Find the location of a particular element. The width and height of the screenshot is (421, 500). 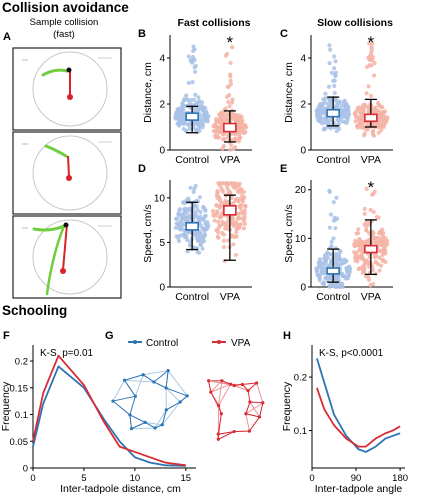

legend-label-control: Control is located at coordinates (162, 343).